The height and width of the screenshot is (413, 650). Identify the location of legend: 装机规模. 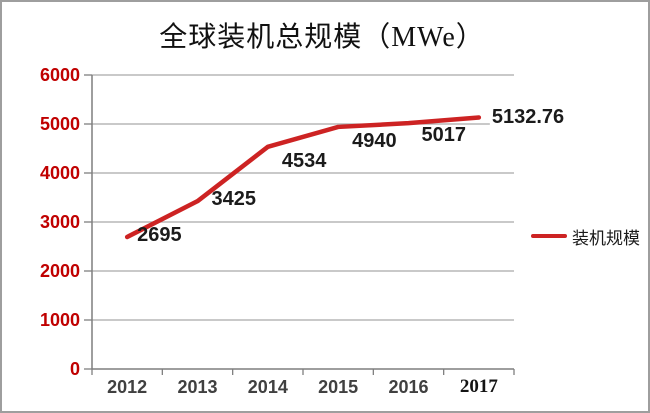
(585, 237).